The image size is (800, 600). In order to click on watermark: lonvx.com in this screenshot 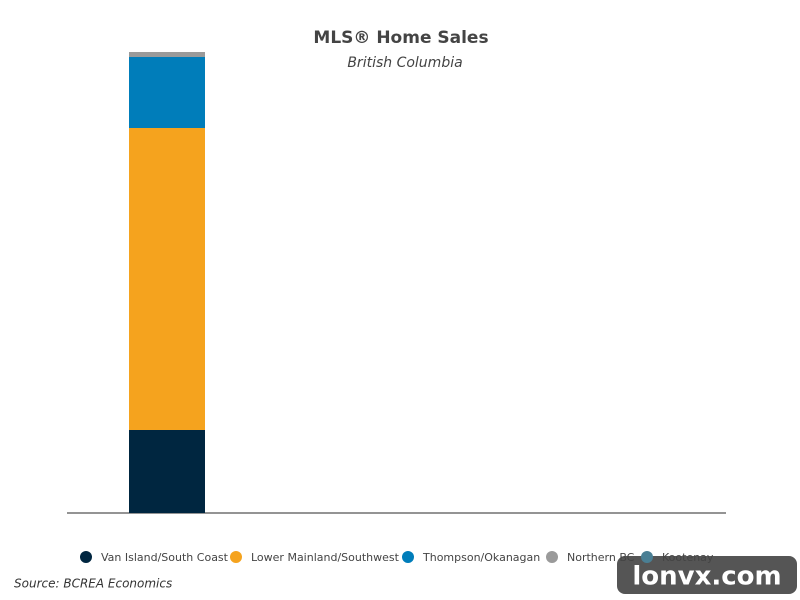, I will do `click(706, 577)`.